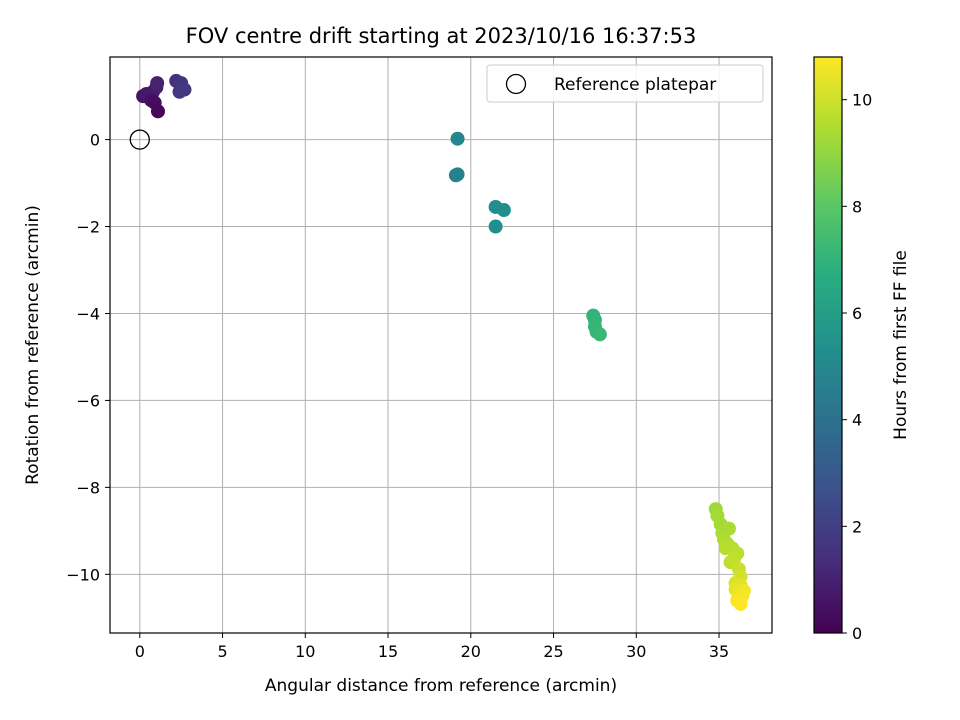  I want to click on y-tick-label: −2, so click(88, 227).